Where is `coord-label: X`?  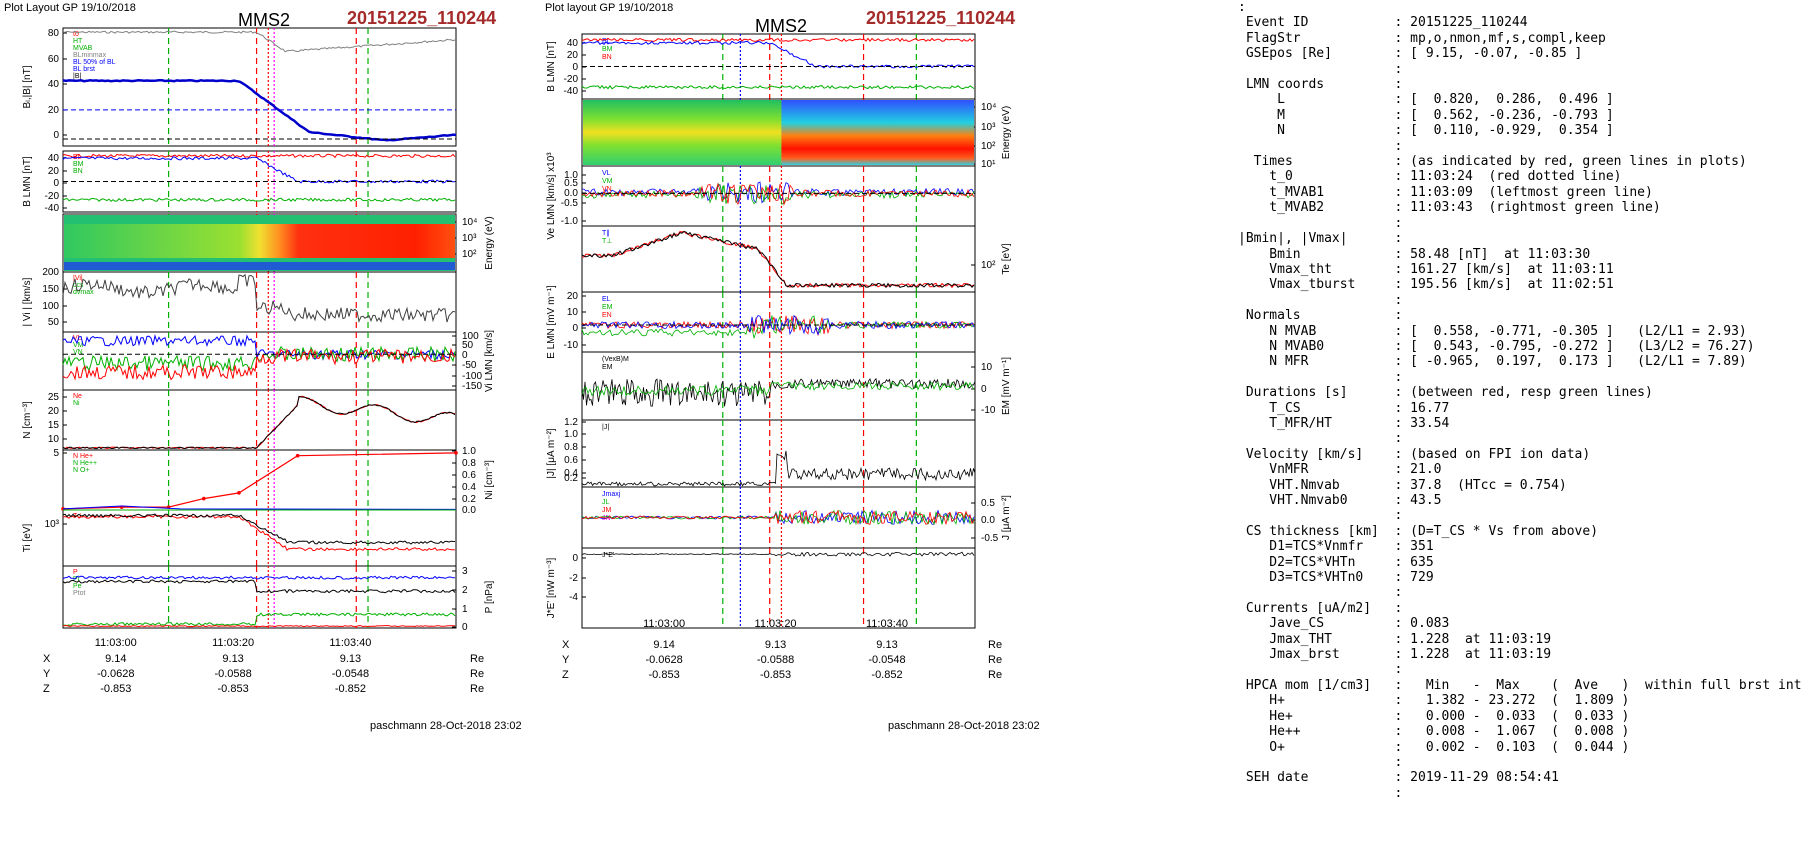
coord-label: X is located at coordinates (566, 645).